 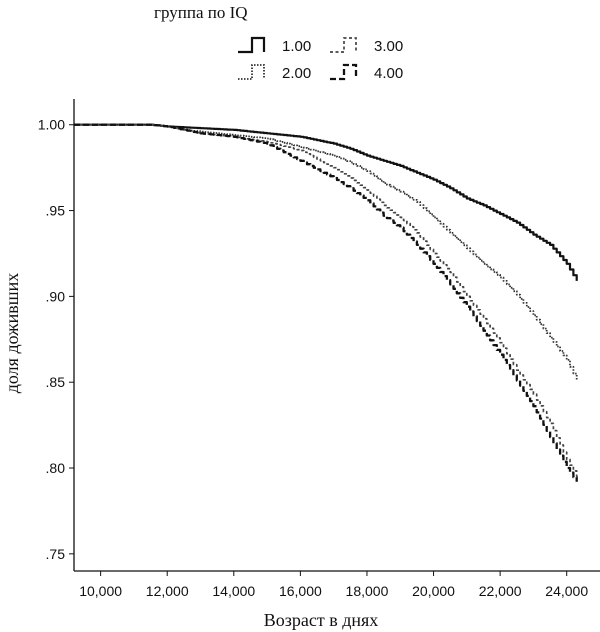 I want to click on x-tick-label: 10,000, so click(x=100, y=591).